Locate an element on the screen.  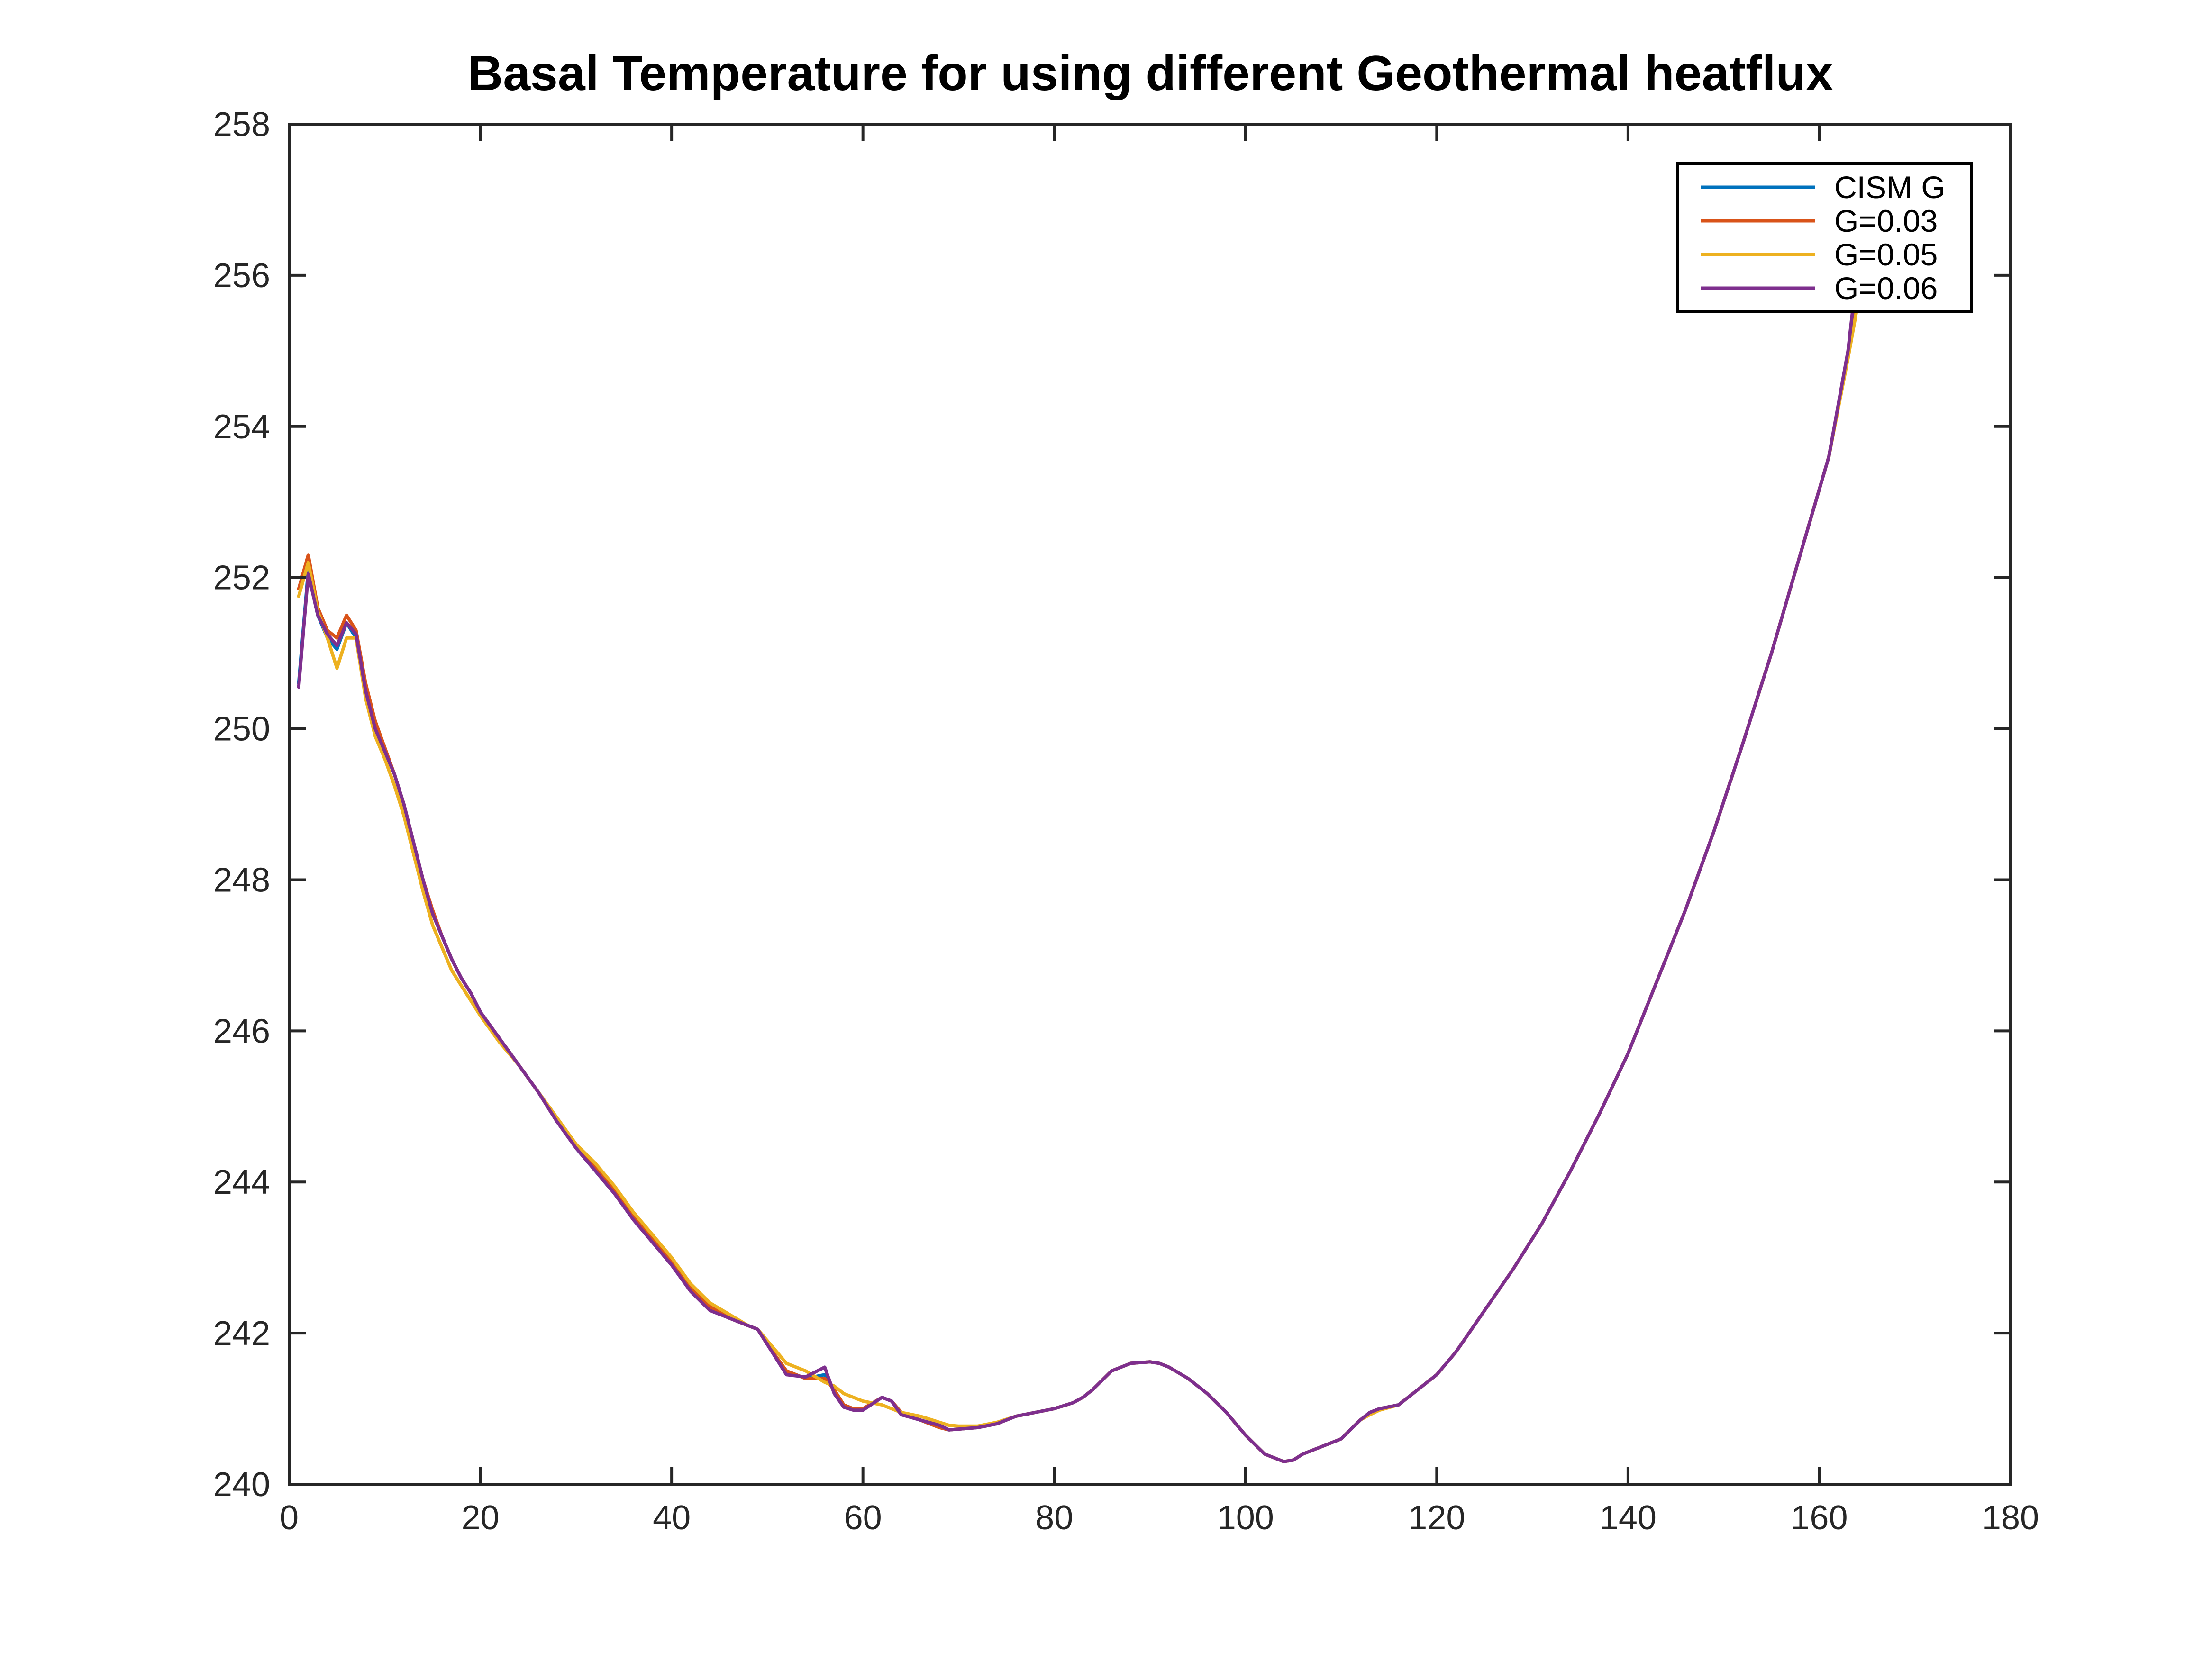
y-tick-label: 252 is located at coordinates (241, 578).